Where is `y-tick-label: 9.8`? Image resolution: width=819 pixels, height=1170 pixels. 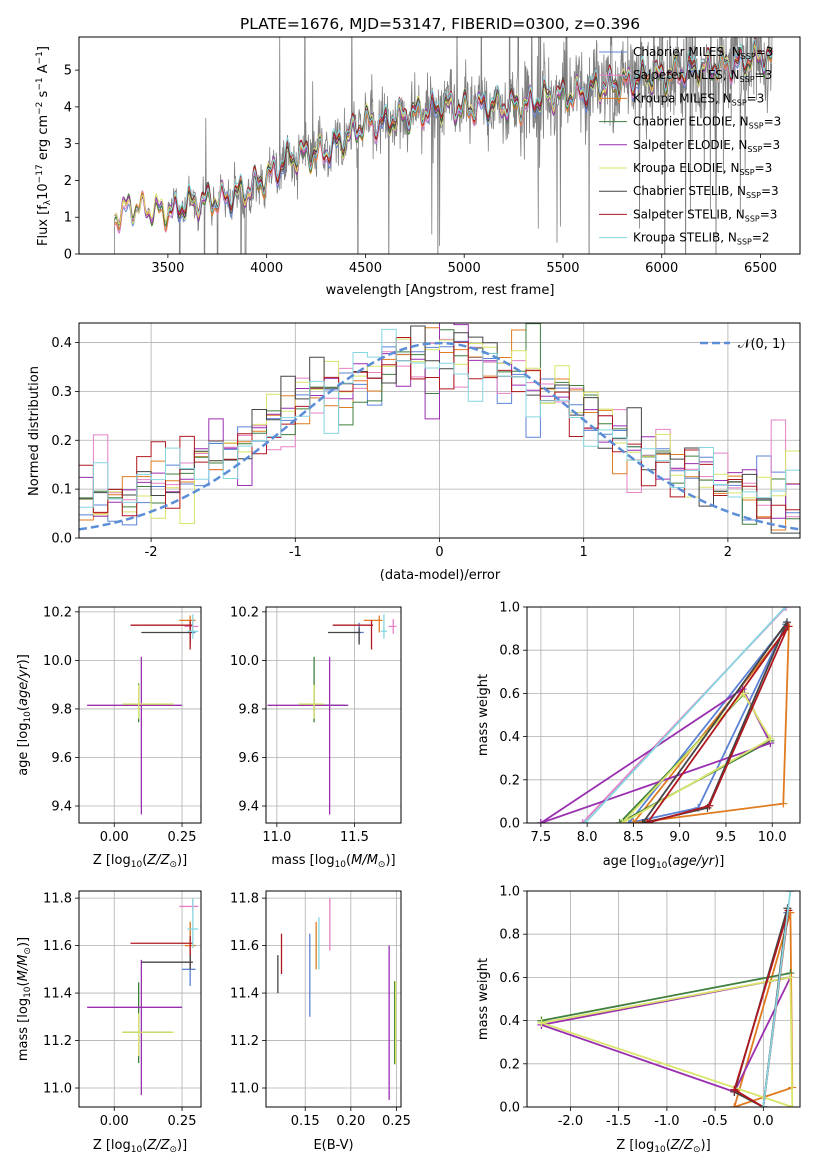 y-tick-label: 9.8 is located at coordinates (61, 709).